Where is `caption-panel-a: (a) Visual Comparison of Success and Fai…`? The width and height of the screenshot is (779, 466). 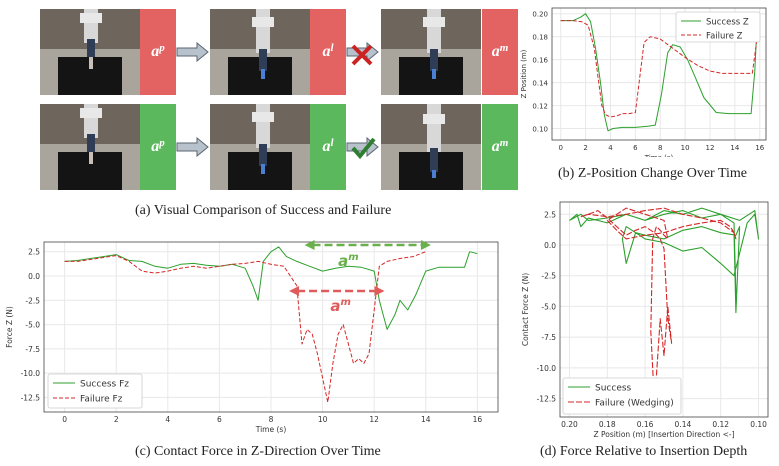 caption-panel-a: (a) Visual Comparison of Success and Fai… is located at coordinates (263, 210).